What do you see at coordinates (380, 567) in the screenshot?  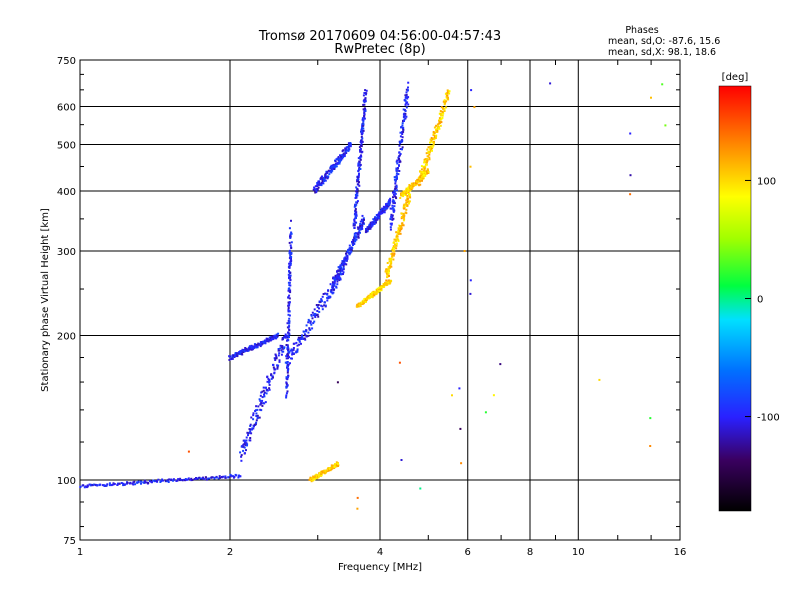 I see `x-axis-label: Frequency [MHz]` at bounding box center [380, 567].